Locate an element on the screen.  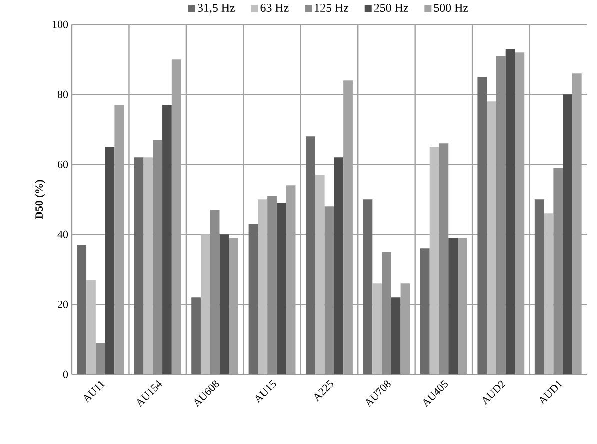
legend-label: 500 Hz is located at coordinates (451, 8).